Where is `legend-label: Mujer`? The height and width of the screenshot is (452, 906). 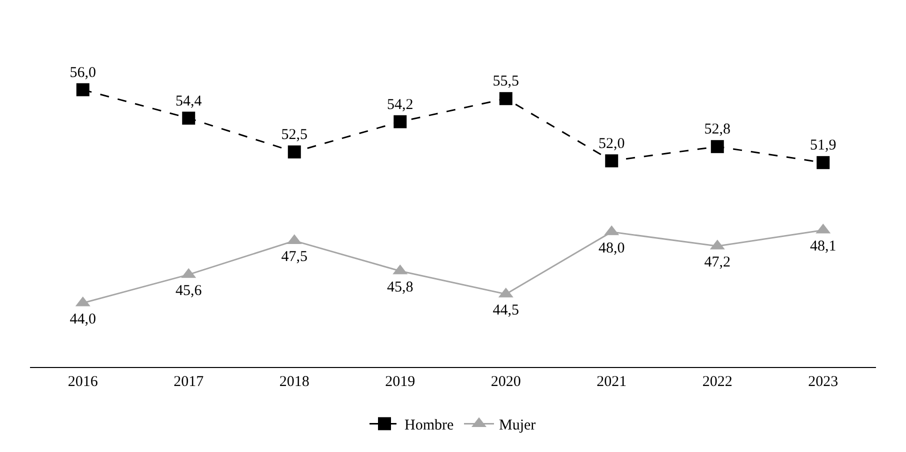 legend-label: Mujer is located at coordinates (517, 426).